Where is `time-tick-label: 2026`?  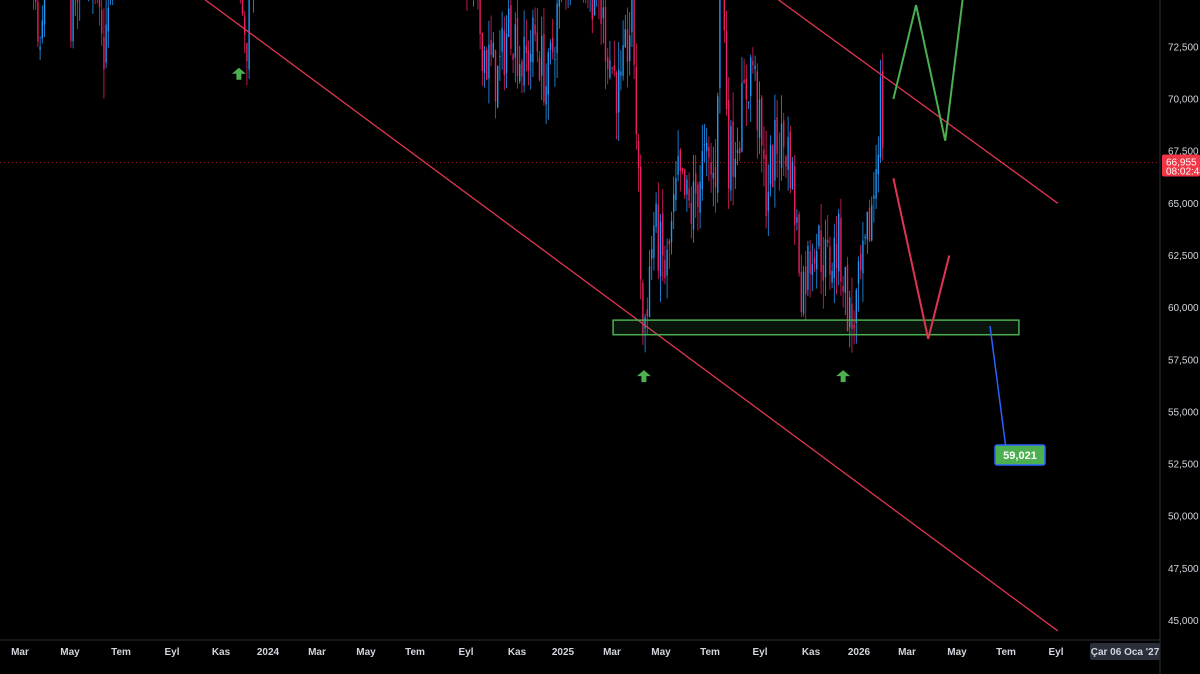 time-tick-label: 2026 is located at coordinates (859, 652).